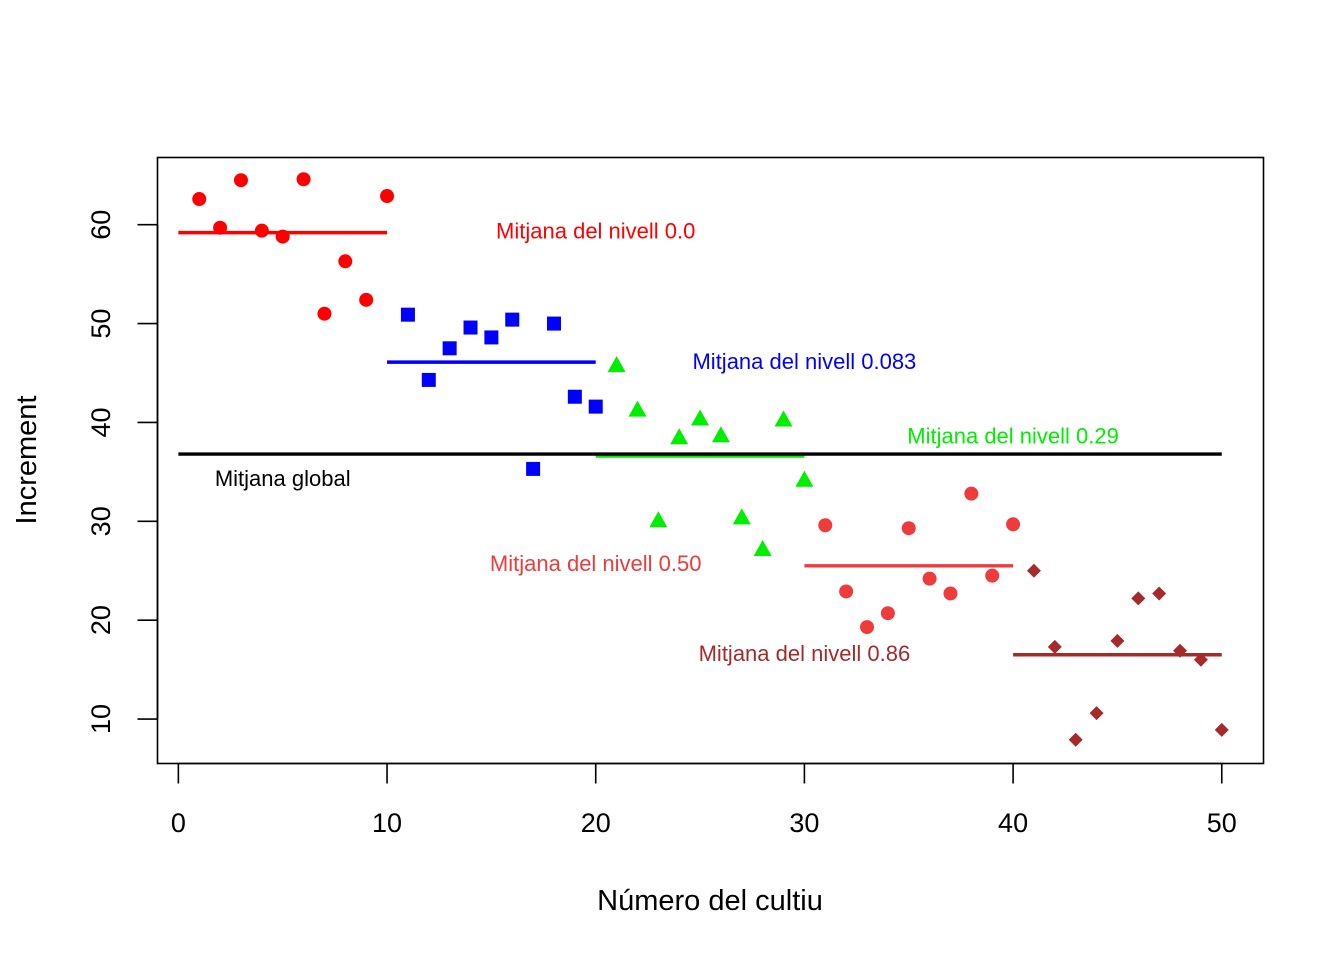  I want to click on y-tick-label: 50, so click(101, 324).